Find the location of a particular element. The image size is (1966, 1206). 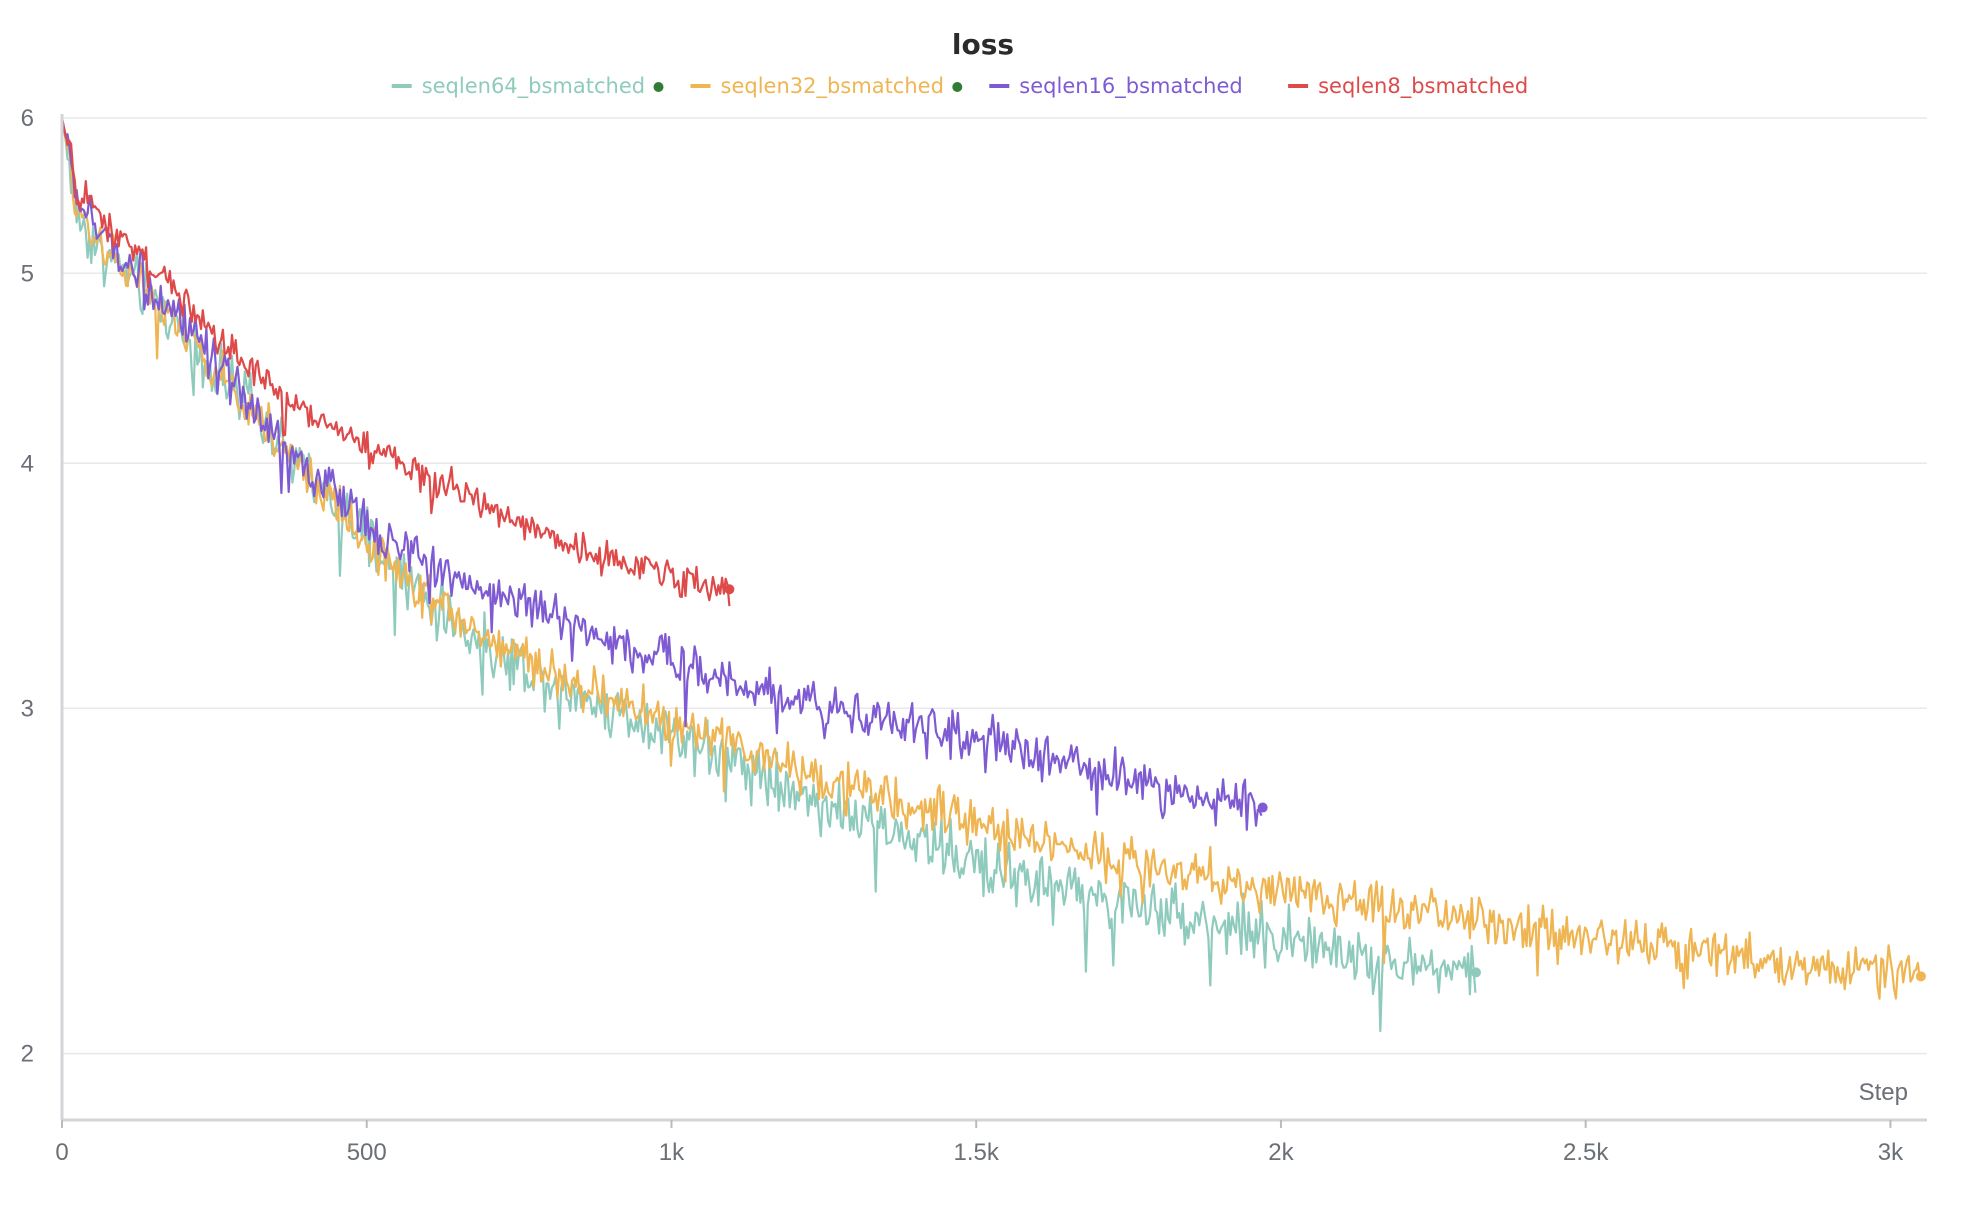

x-tick-label: 3k is located at coordinates (1891, 1152).